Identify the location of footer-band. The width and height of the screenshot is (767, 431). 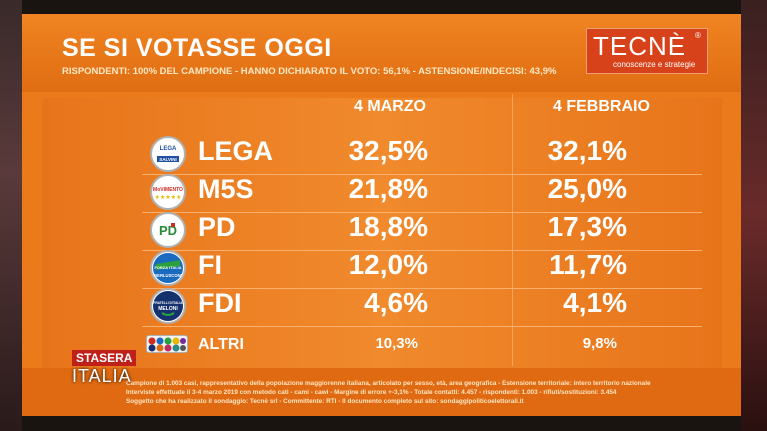
(381, 392).